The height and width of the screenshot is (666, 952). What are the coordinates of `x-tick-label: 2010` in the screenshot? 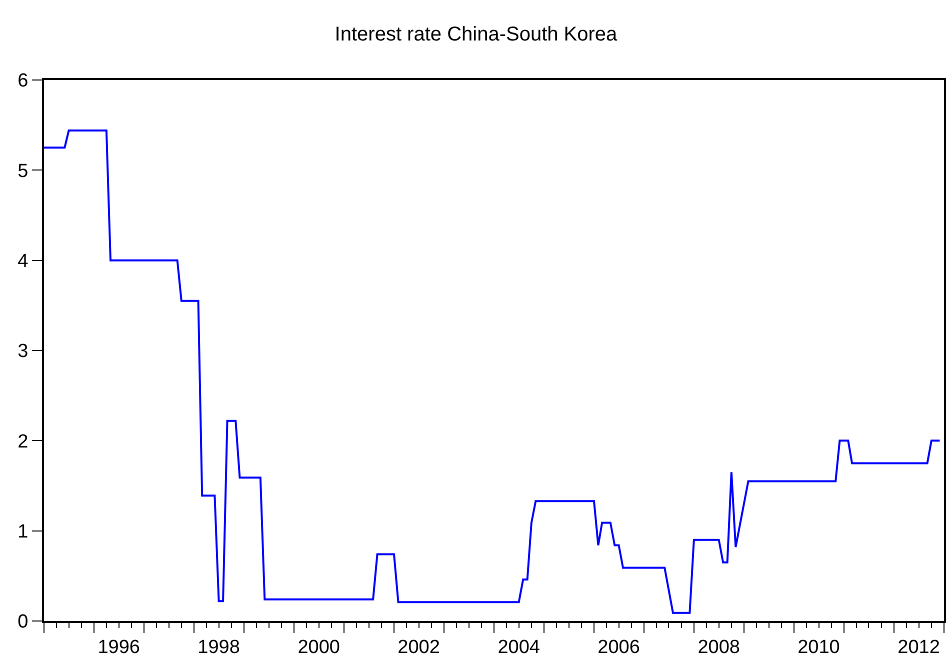 It's located at (819, 647).